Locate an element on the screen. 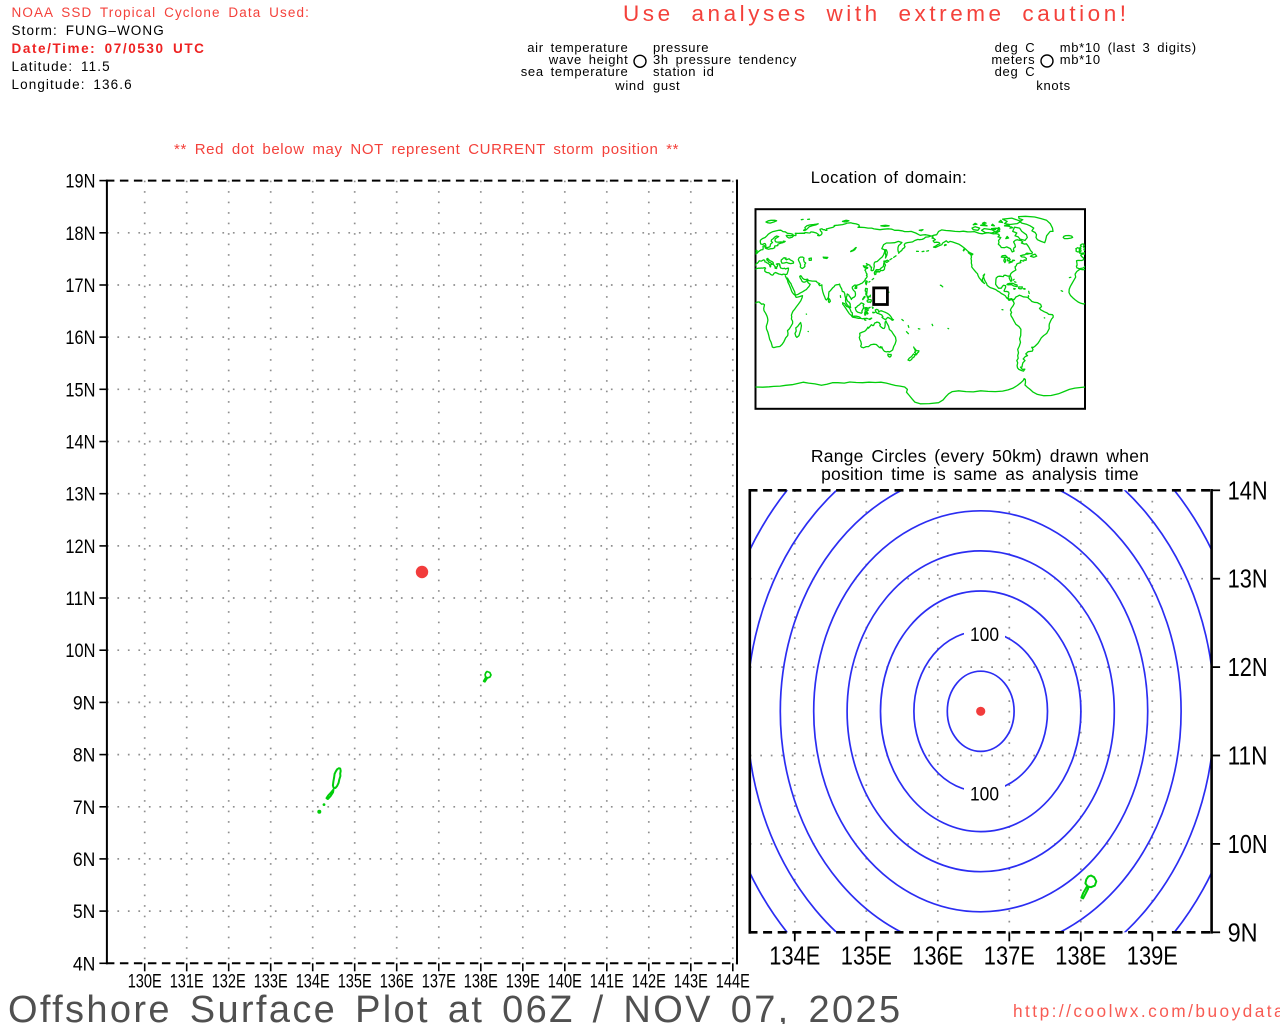 The height and width of the screenshot is (1024, 1280). svg-text: 130E is located at coordinates (145, 981).